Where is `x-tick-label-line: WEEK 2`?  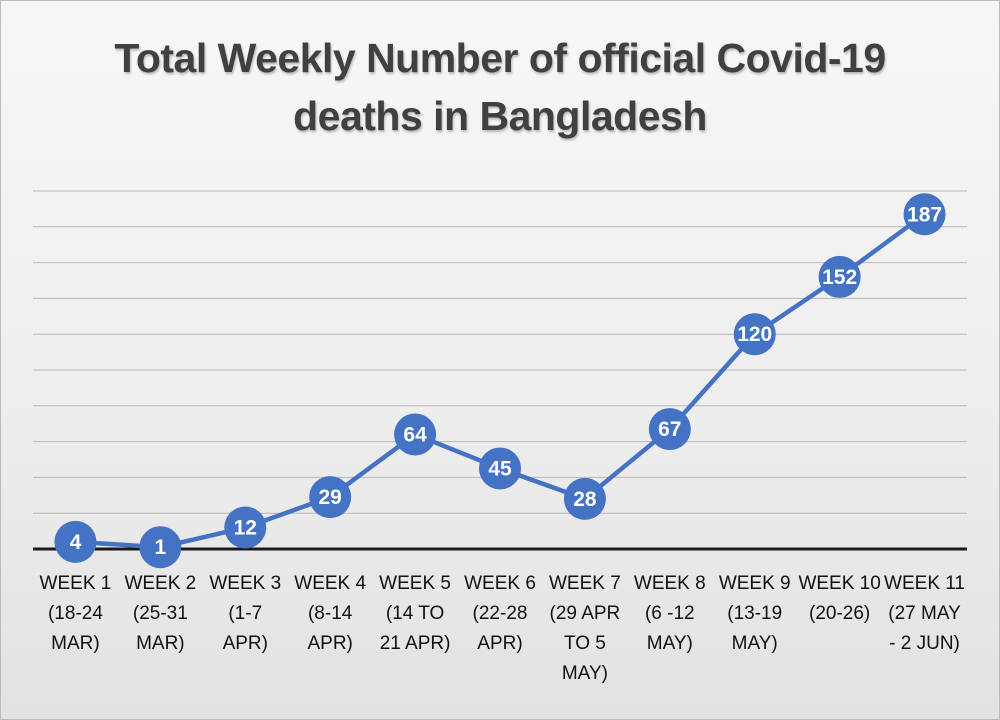 x-tick-label-line: WEEK 2 is located at coordinates (160, 583).